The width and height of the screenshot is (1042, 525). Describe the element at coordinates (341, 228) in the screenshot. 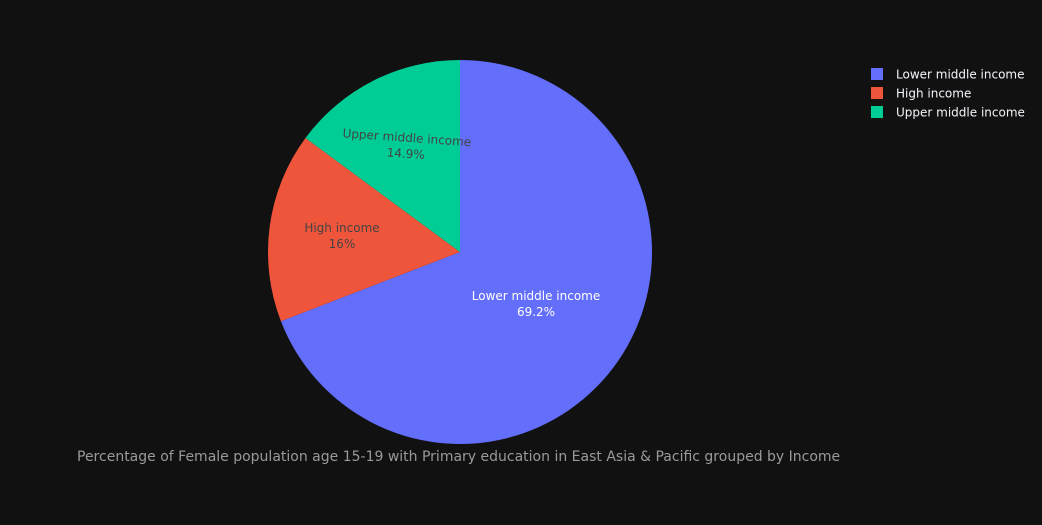

I see `pie-slice-name: High income` at that location.